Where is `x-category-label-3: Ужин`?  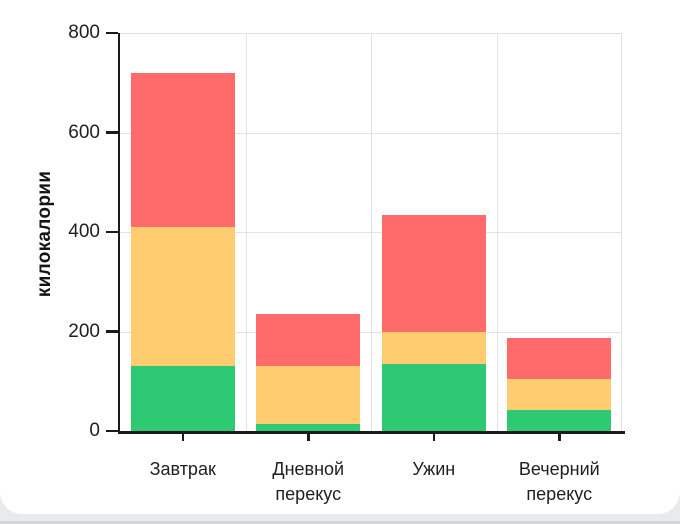
x-category-label-3: Ужин is located at coordinates (434, 469).